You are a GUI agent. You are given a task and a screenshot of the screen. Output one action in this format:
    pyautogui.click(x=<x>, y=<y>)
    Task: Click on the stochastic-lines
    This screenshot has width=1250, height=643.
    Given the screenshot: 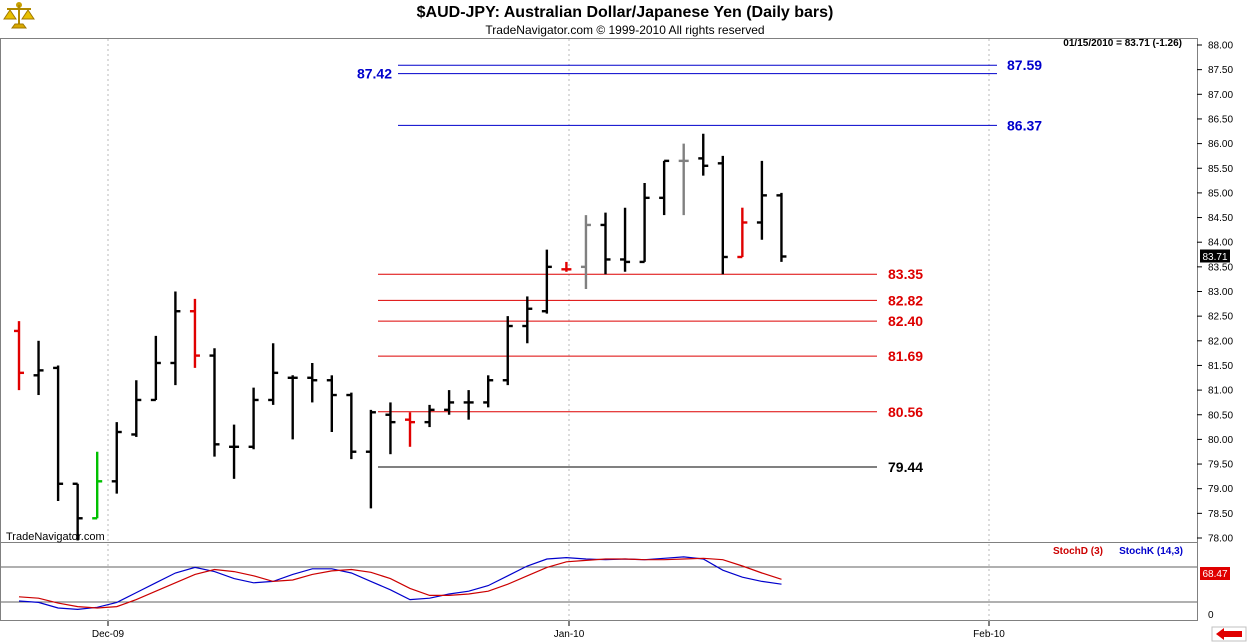 What is the action you would take?
    pyautogui.click(x=400, y=583)
    